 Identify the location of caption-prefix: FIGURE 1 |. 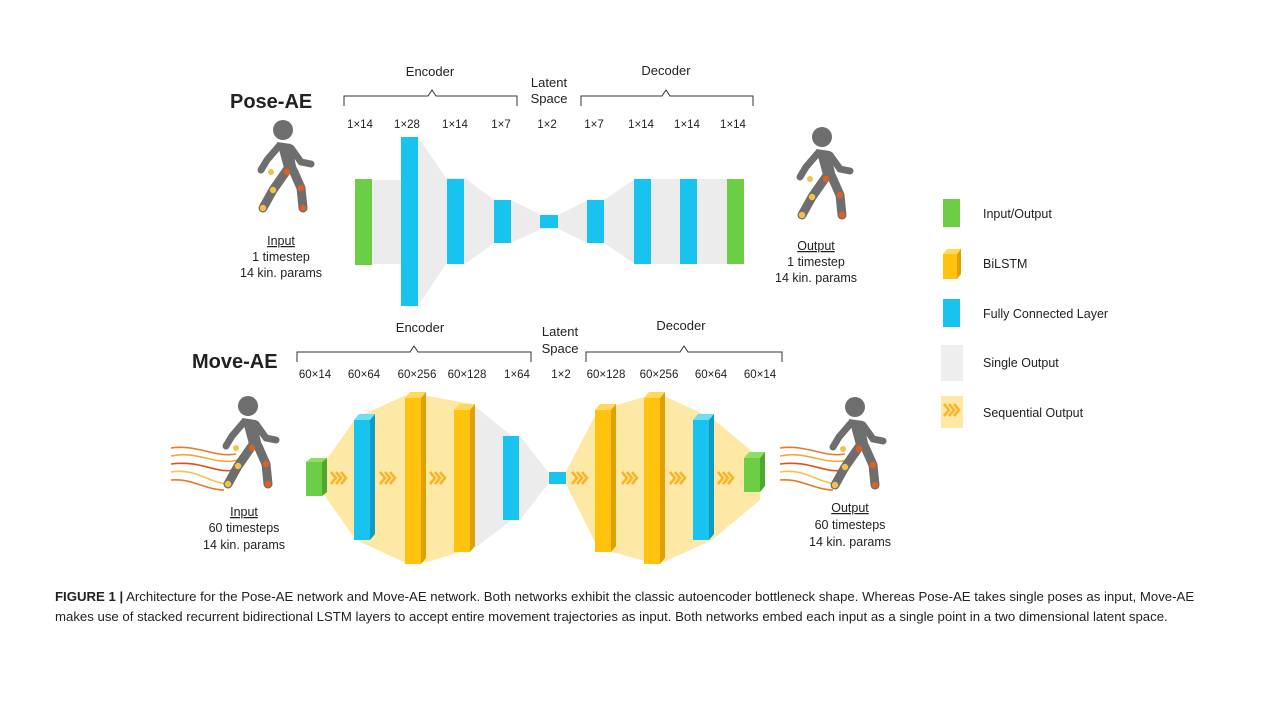
(89, 596).